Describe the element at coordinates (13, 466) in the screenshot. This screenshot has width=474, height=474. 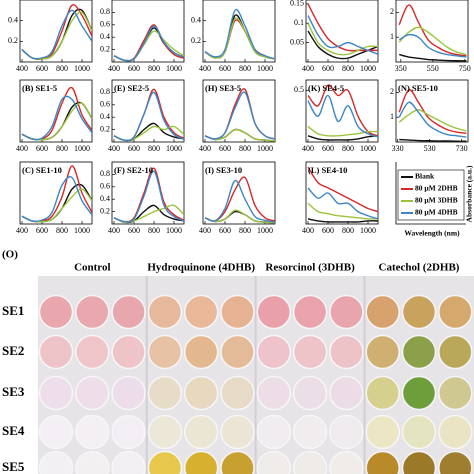
I see `row-label: SE5` at that location.